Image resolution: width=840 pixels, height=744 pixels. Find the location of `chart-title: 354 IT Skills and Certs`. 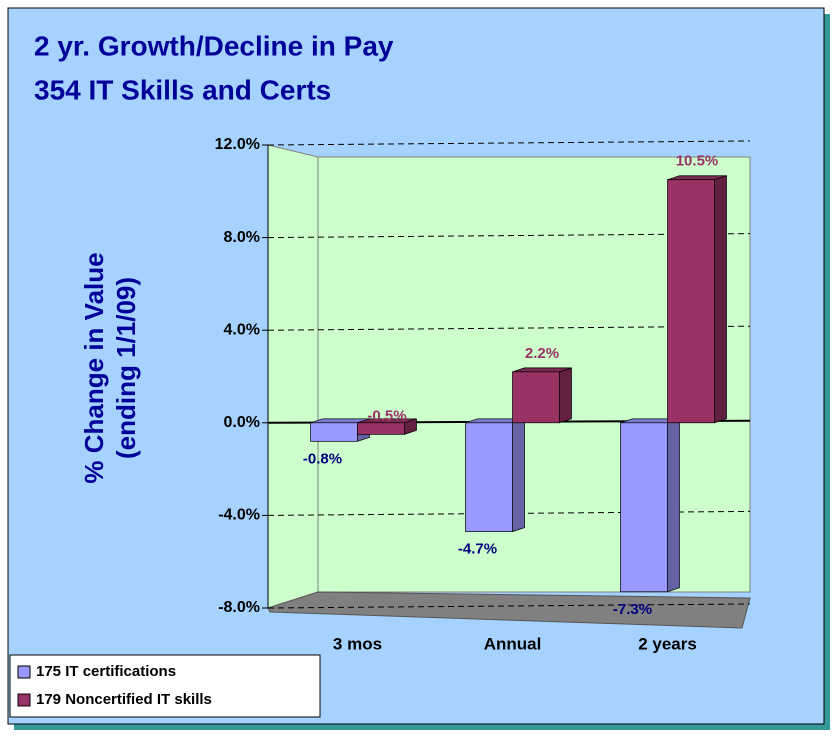

chart-title: 354 IT Skills and Certs is located at coordinates (182, 89).